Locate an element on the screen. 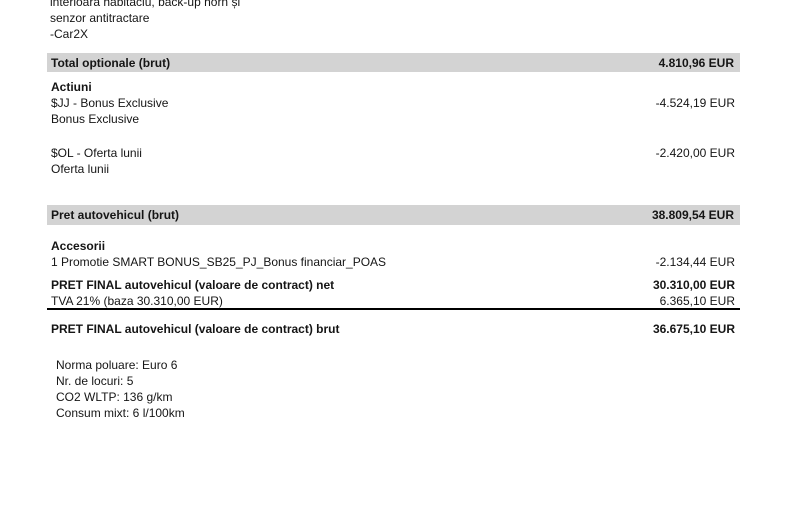 The height and width of the screenshot is (527, 790). actiuni-item-name: Oferta lunii is located at coordinates (80, 169).